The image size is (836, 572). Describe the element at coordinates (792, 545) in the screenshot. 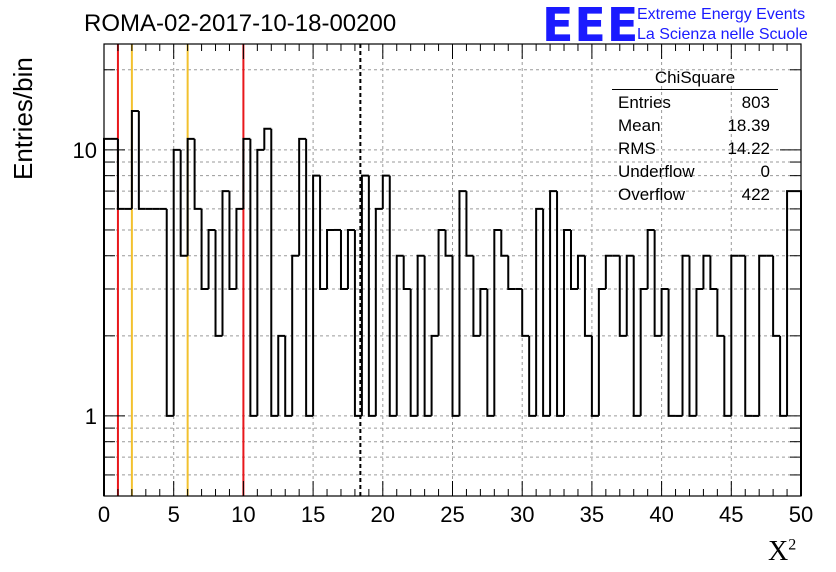

I see `x-axis-label-sup: 2` at that location.